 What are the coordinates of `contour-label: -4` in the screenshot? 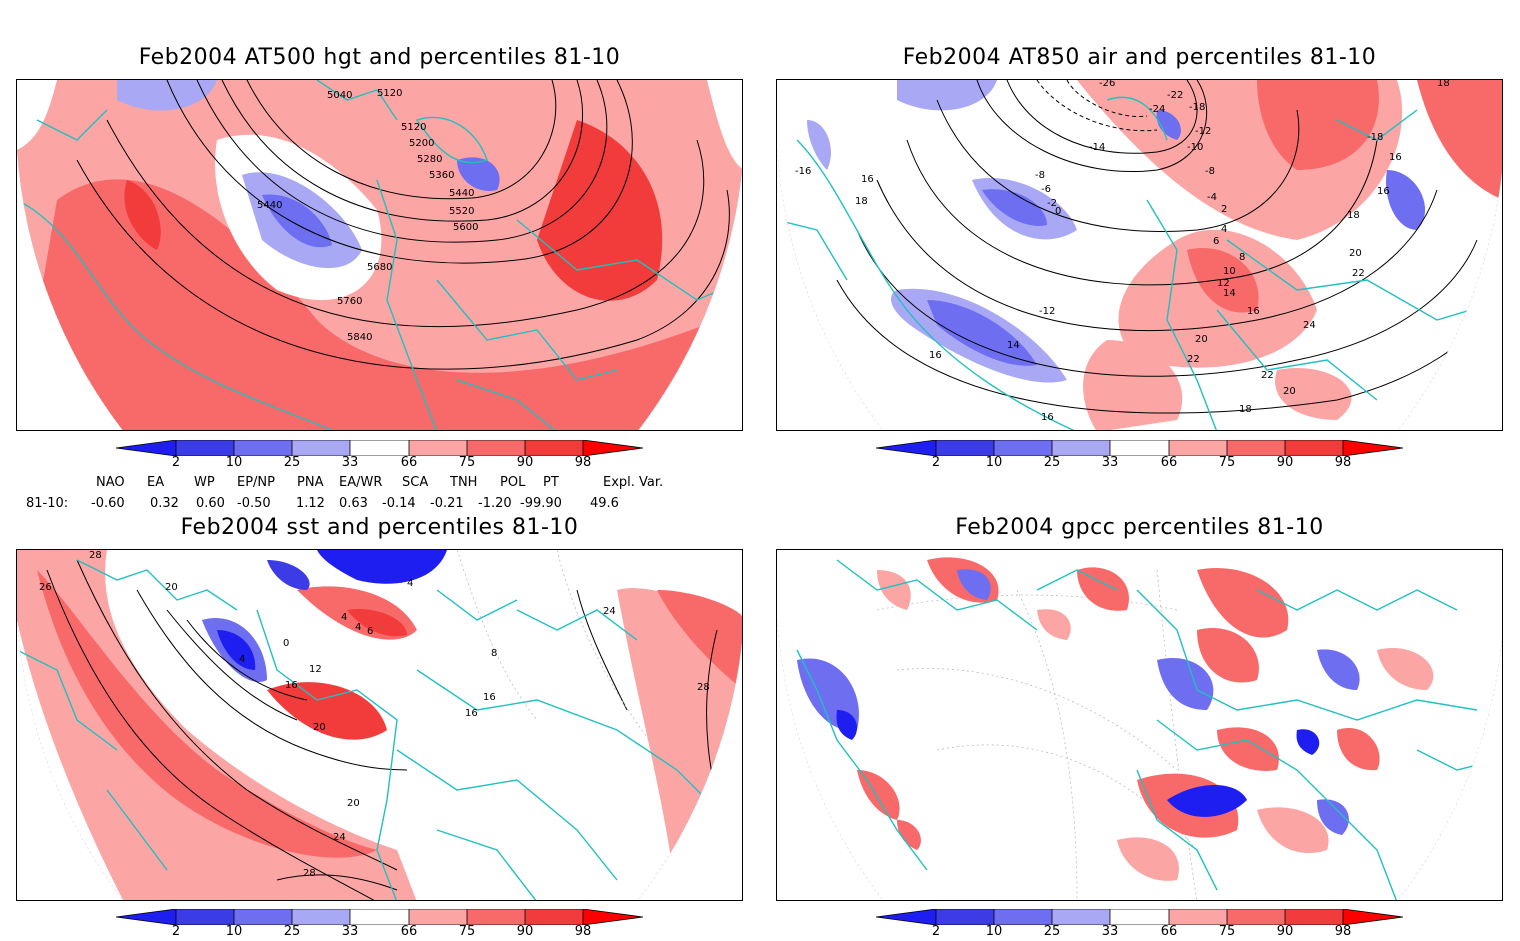 It's located at (1212, 197).